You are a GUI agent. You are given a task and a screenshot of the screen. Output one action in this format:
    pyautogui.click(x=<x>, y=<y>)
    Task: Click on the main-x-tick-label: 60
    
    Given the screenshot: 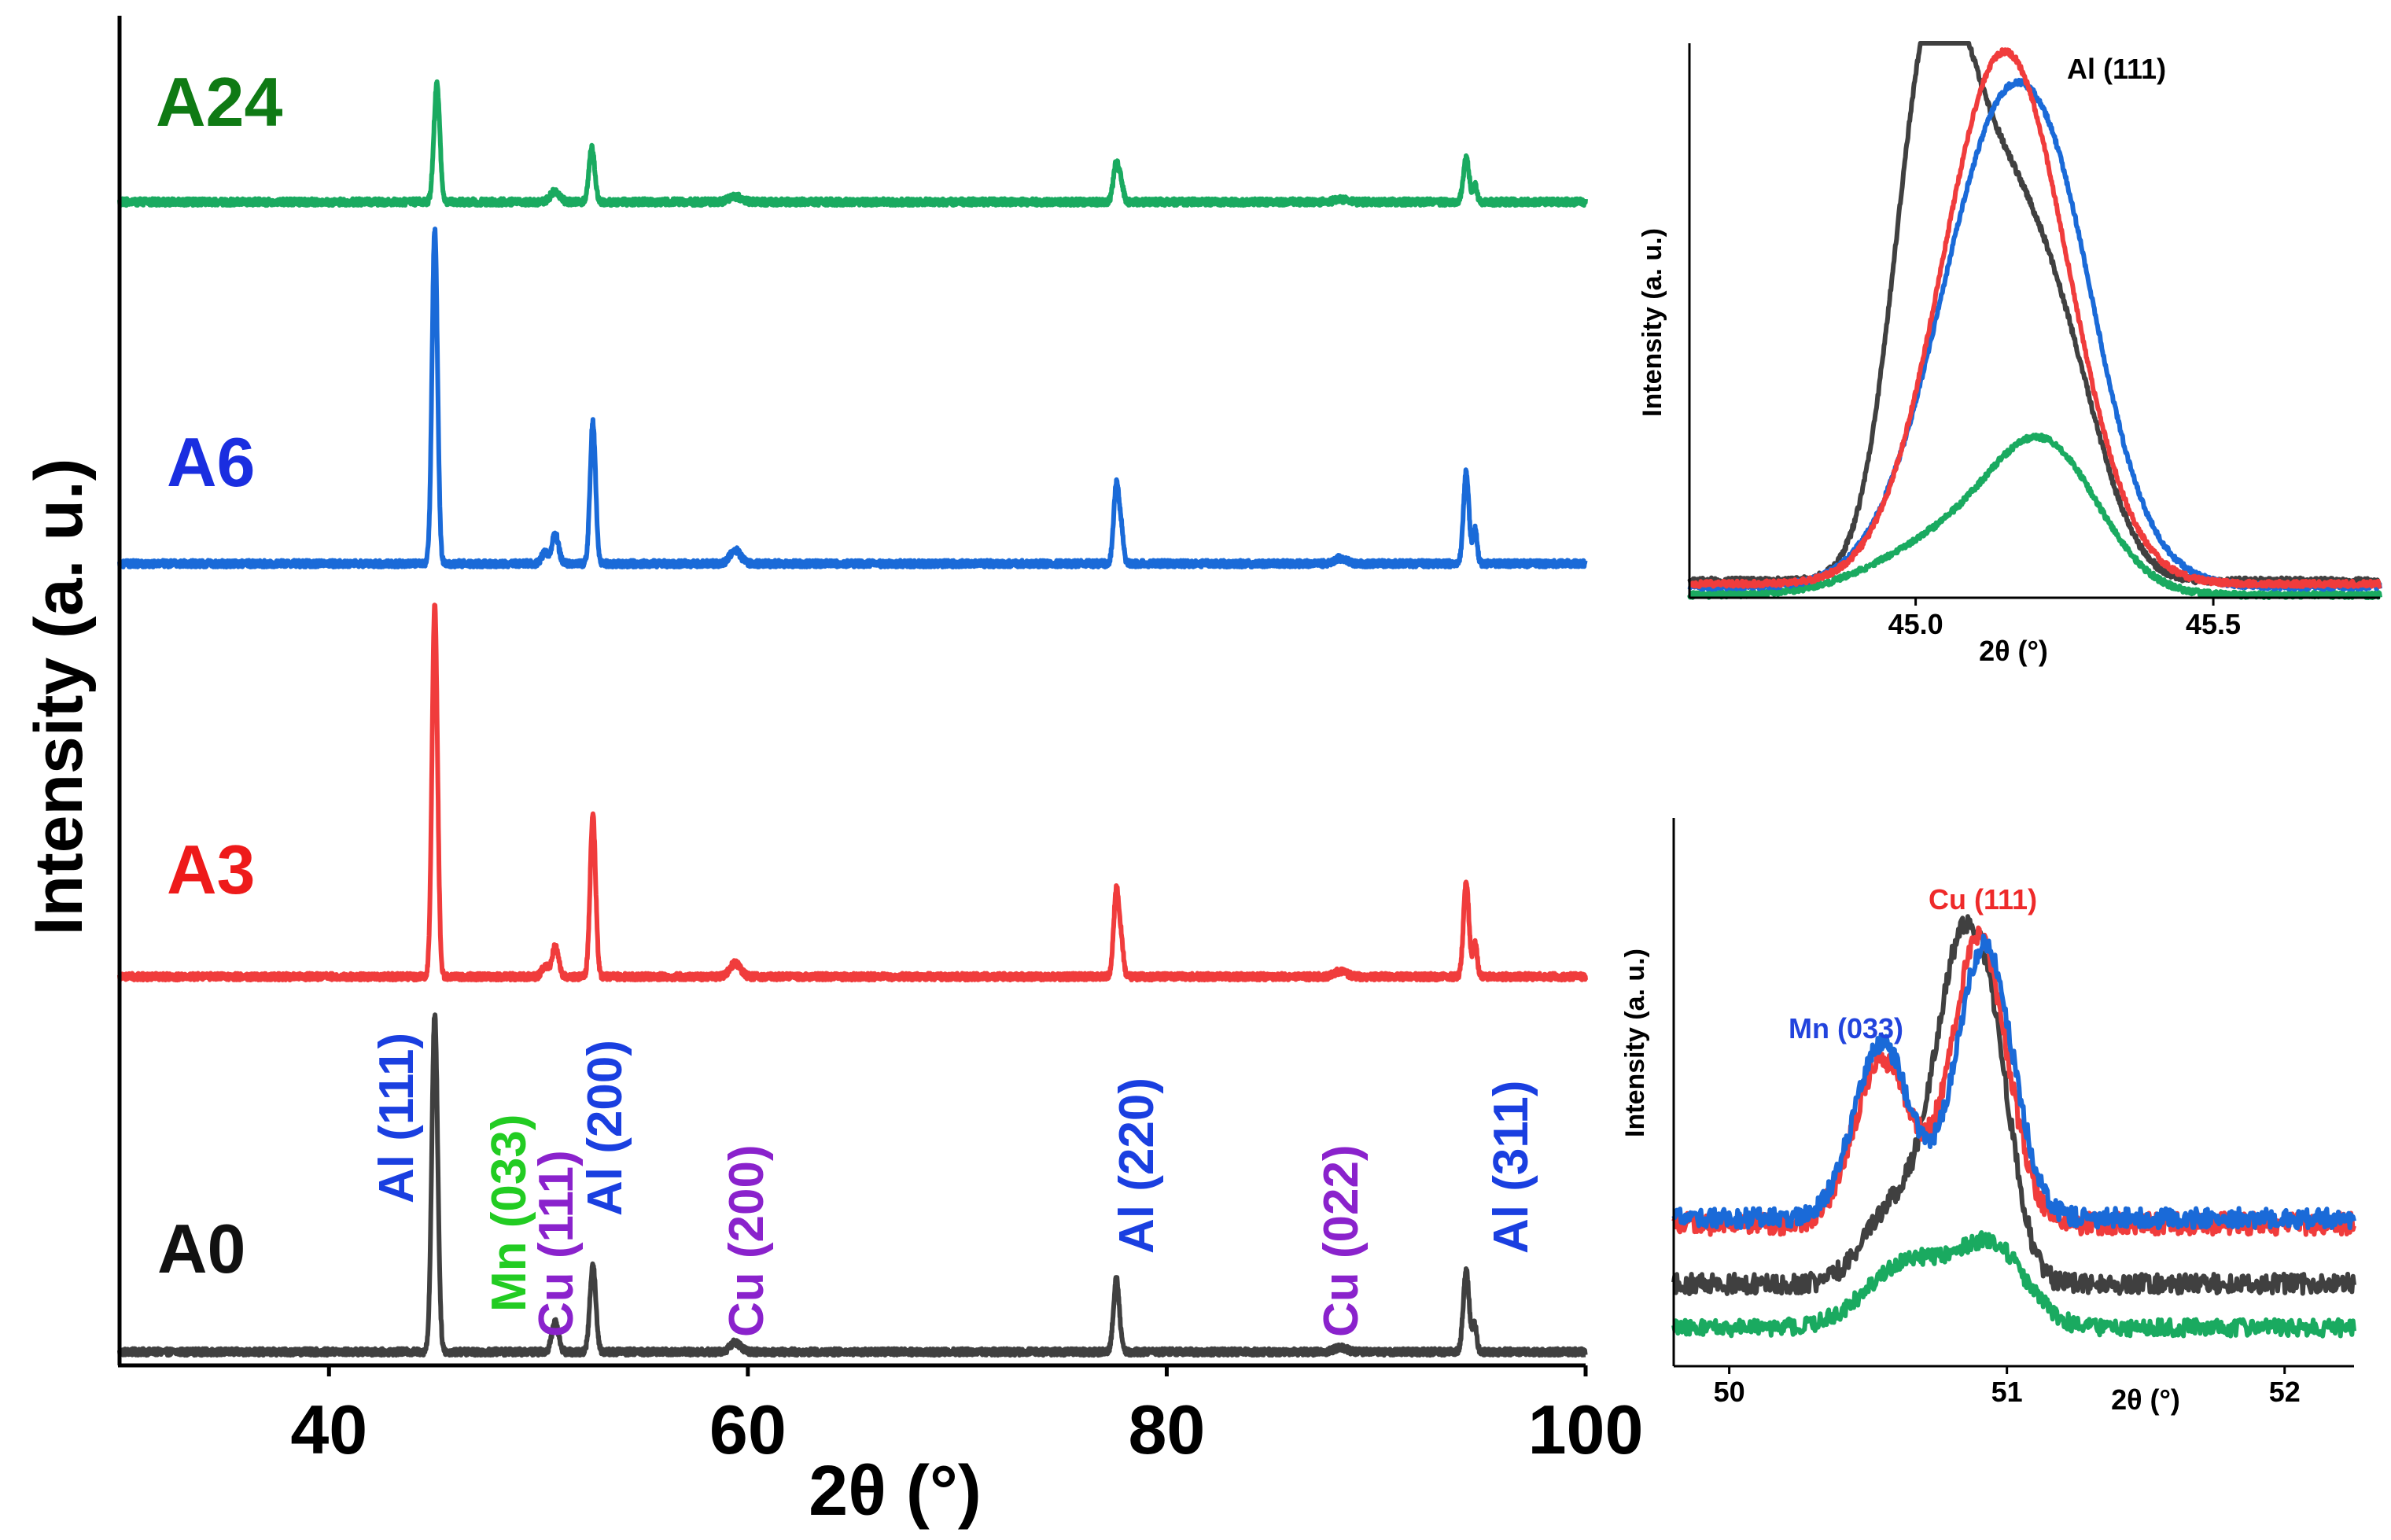 What is the action you would take?
    pyautogui.click(x=748, y=1429)
    